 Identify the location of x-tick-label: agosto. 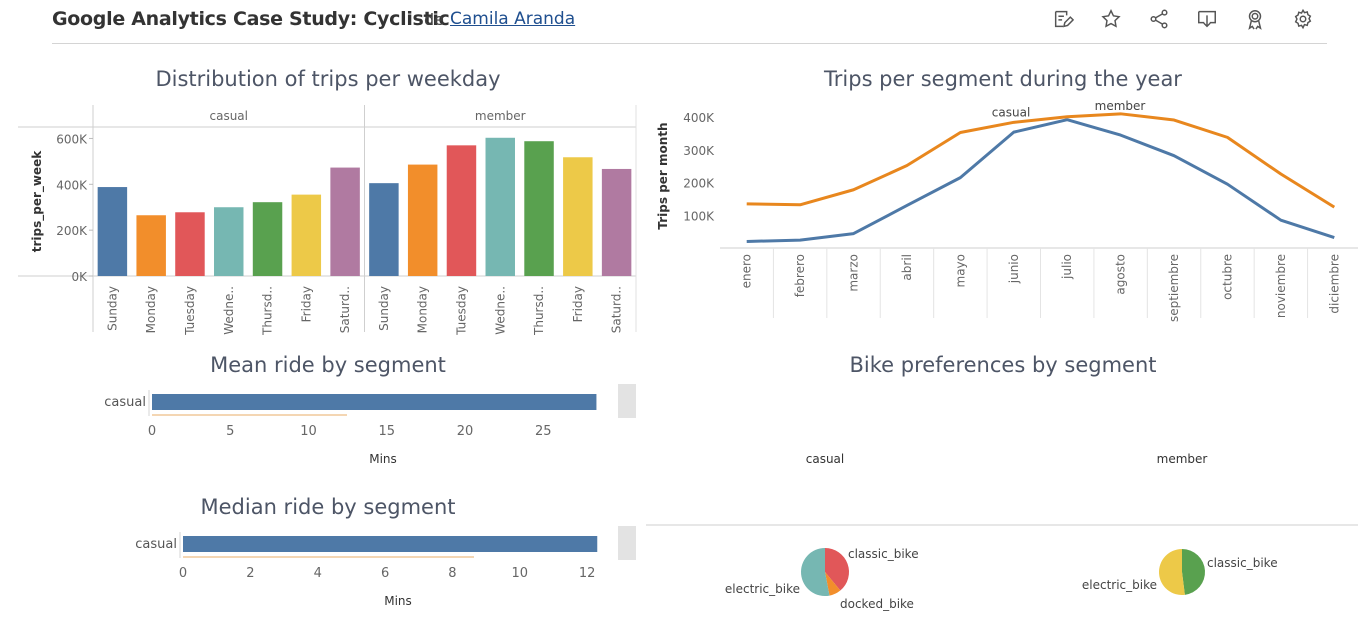
(1121, 274).